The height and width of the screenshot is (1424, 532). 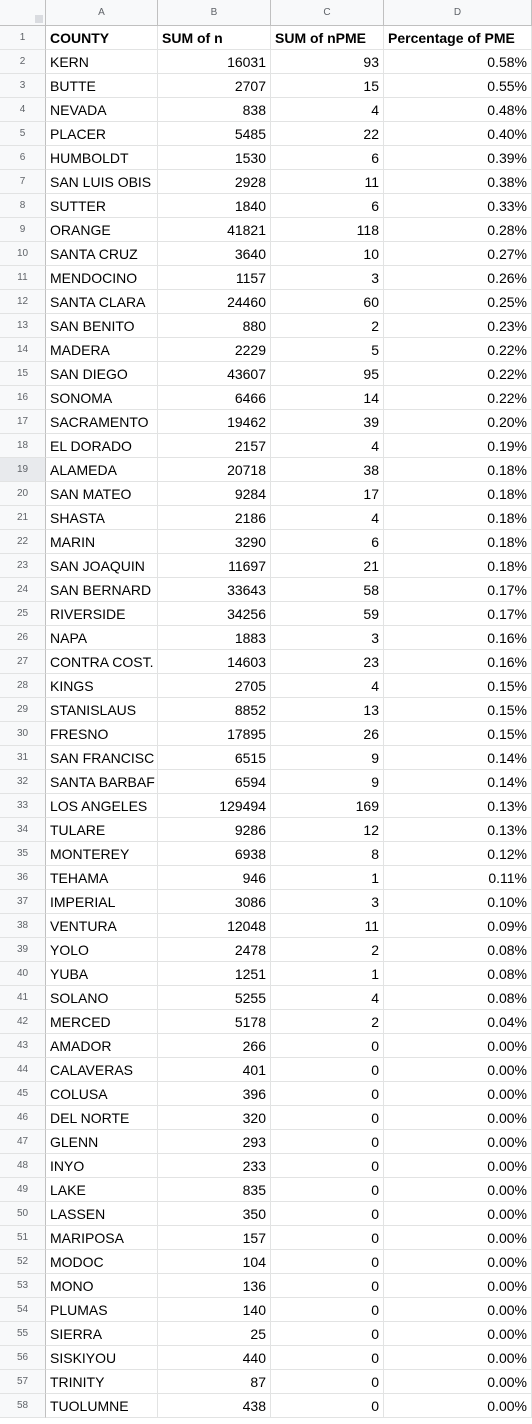 I want to click on row-number: 34, so click(x=23, y=830).